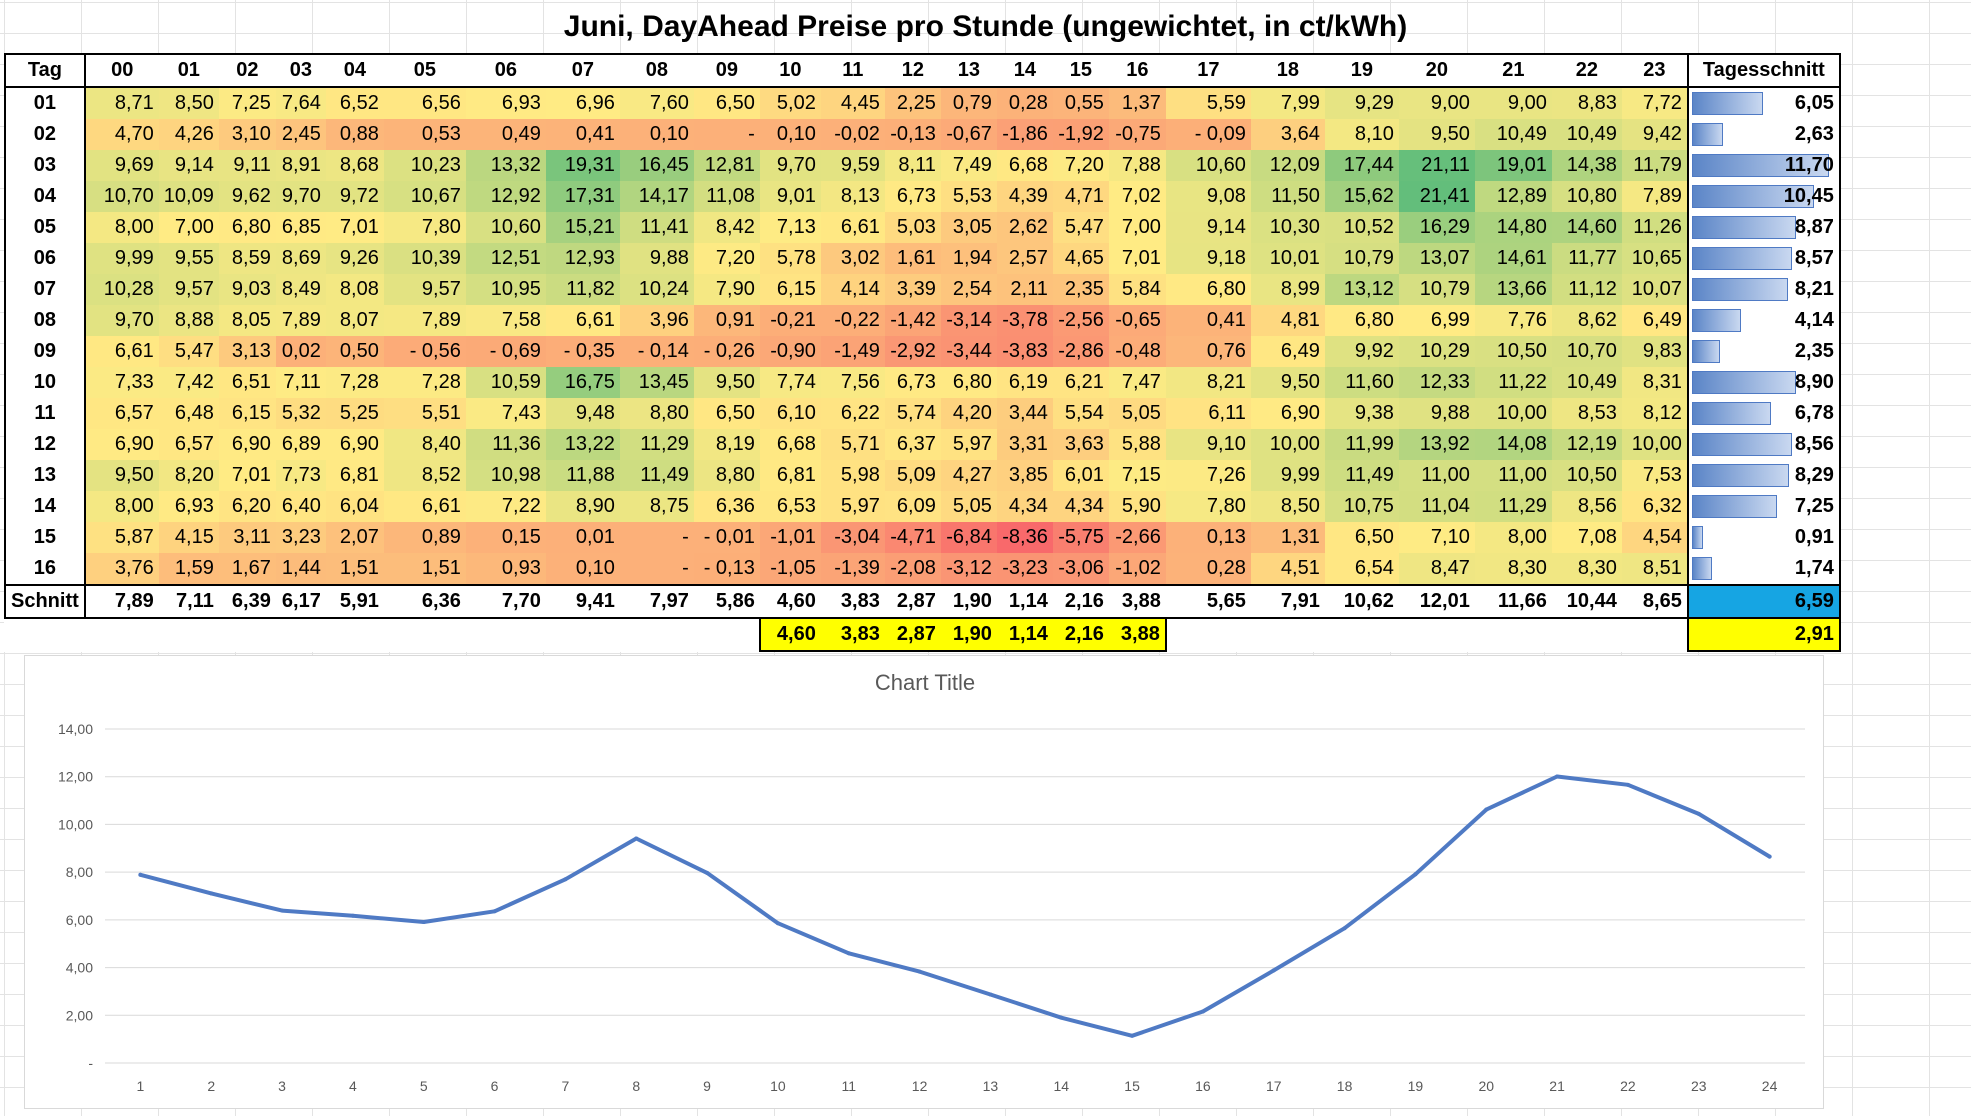 This screenshot has width=1971, height=1116. What do you see at coordinates (188, 227) in the screenshot?
I see `price-cell: 7,00` at bounding box center [188, 227].